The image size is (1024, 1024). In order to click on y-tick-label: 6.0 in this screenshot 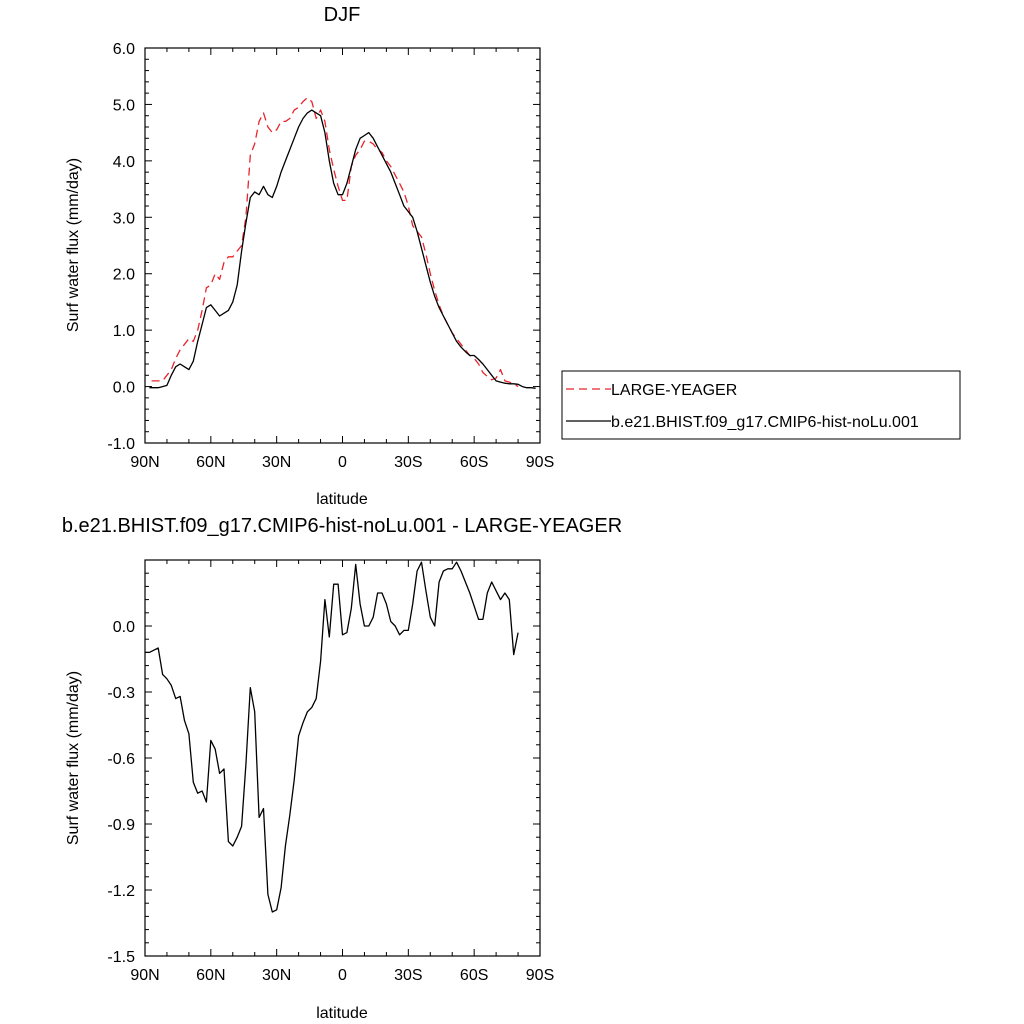, I will do `click(124, 49)`.